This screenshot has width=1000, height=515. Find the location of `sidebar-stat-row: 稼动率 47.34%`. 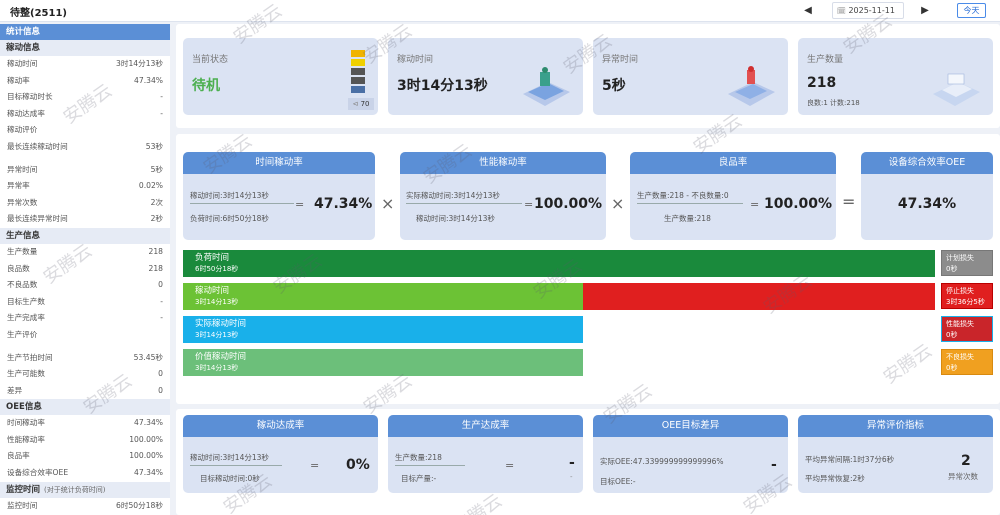

sidebar-stat-row: 稼动率 47.34% is located at coordinates (85, 81).